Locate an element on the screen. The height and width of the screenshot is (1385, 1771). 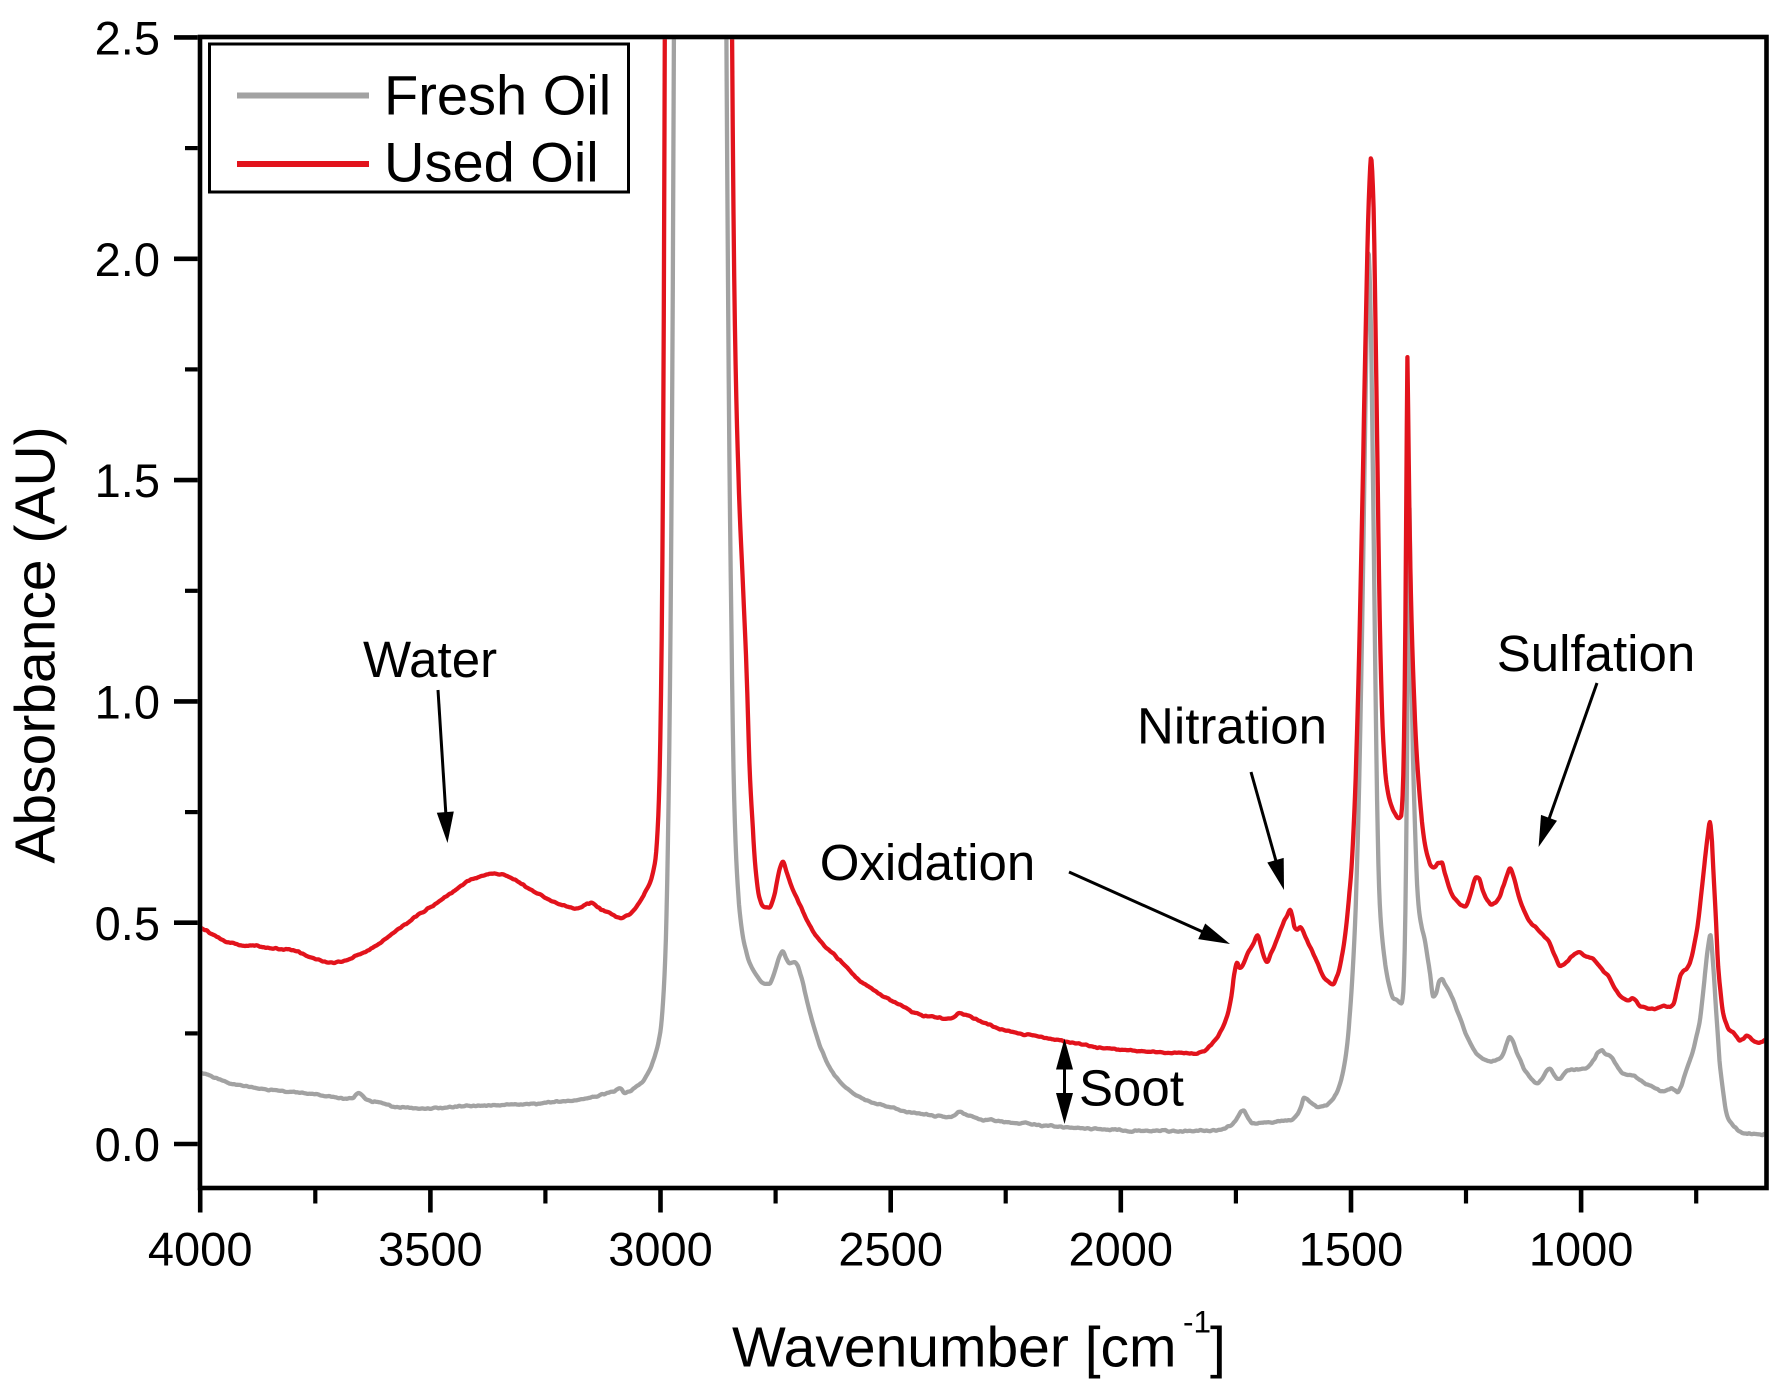
svg-text: 2.0 is located at coordinates (127, 259).